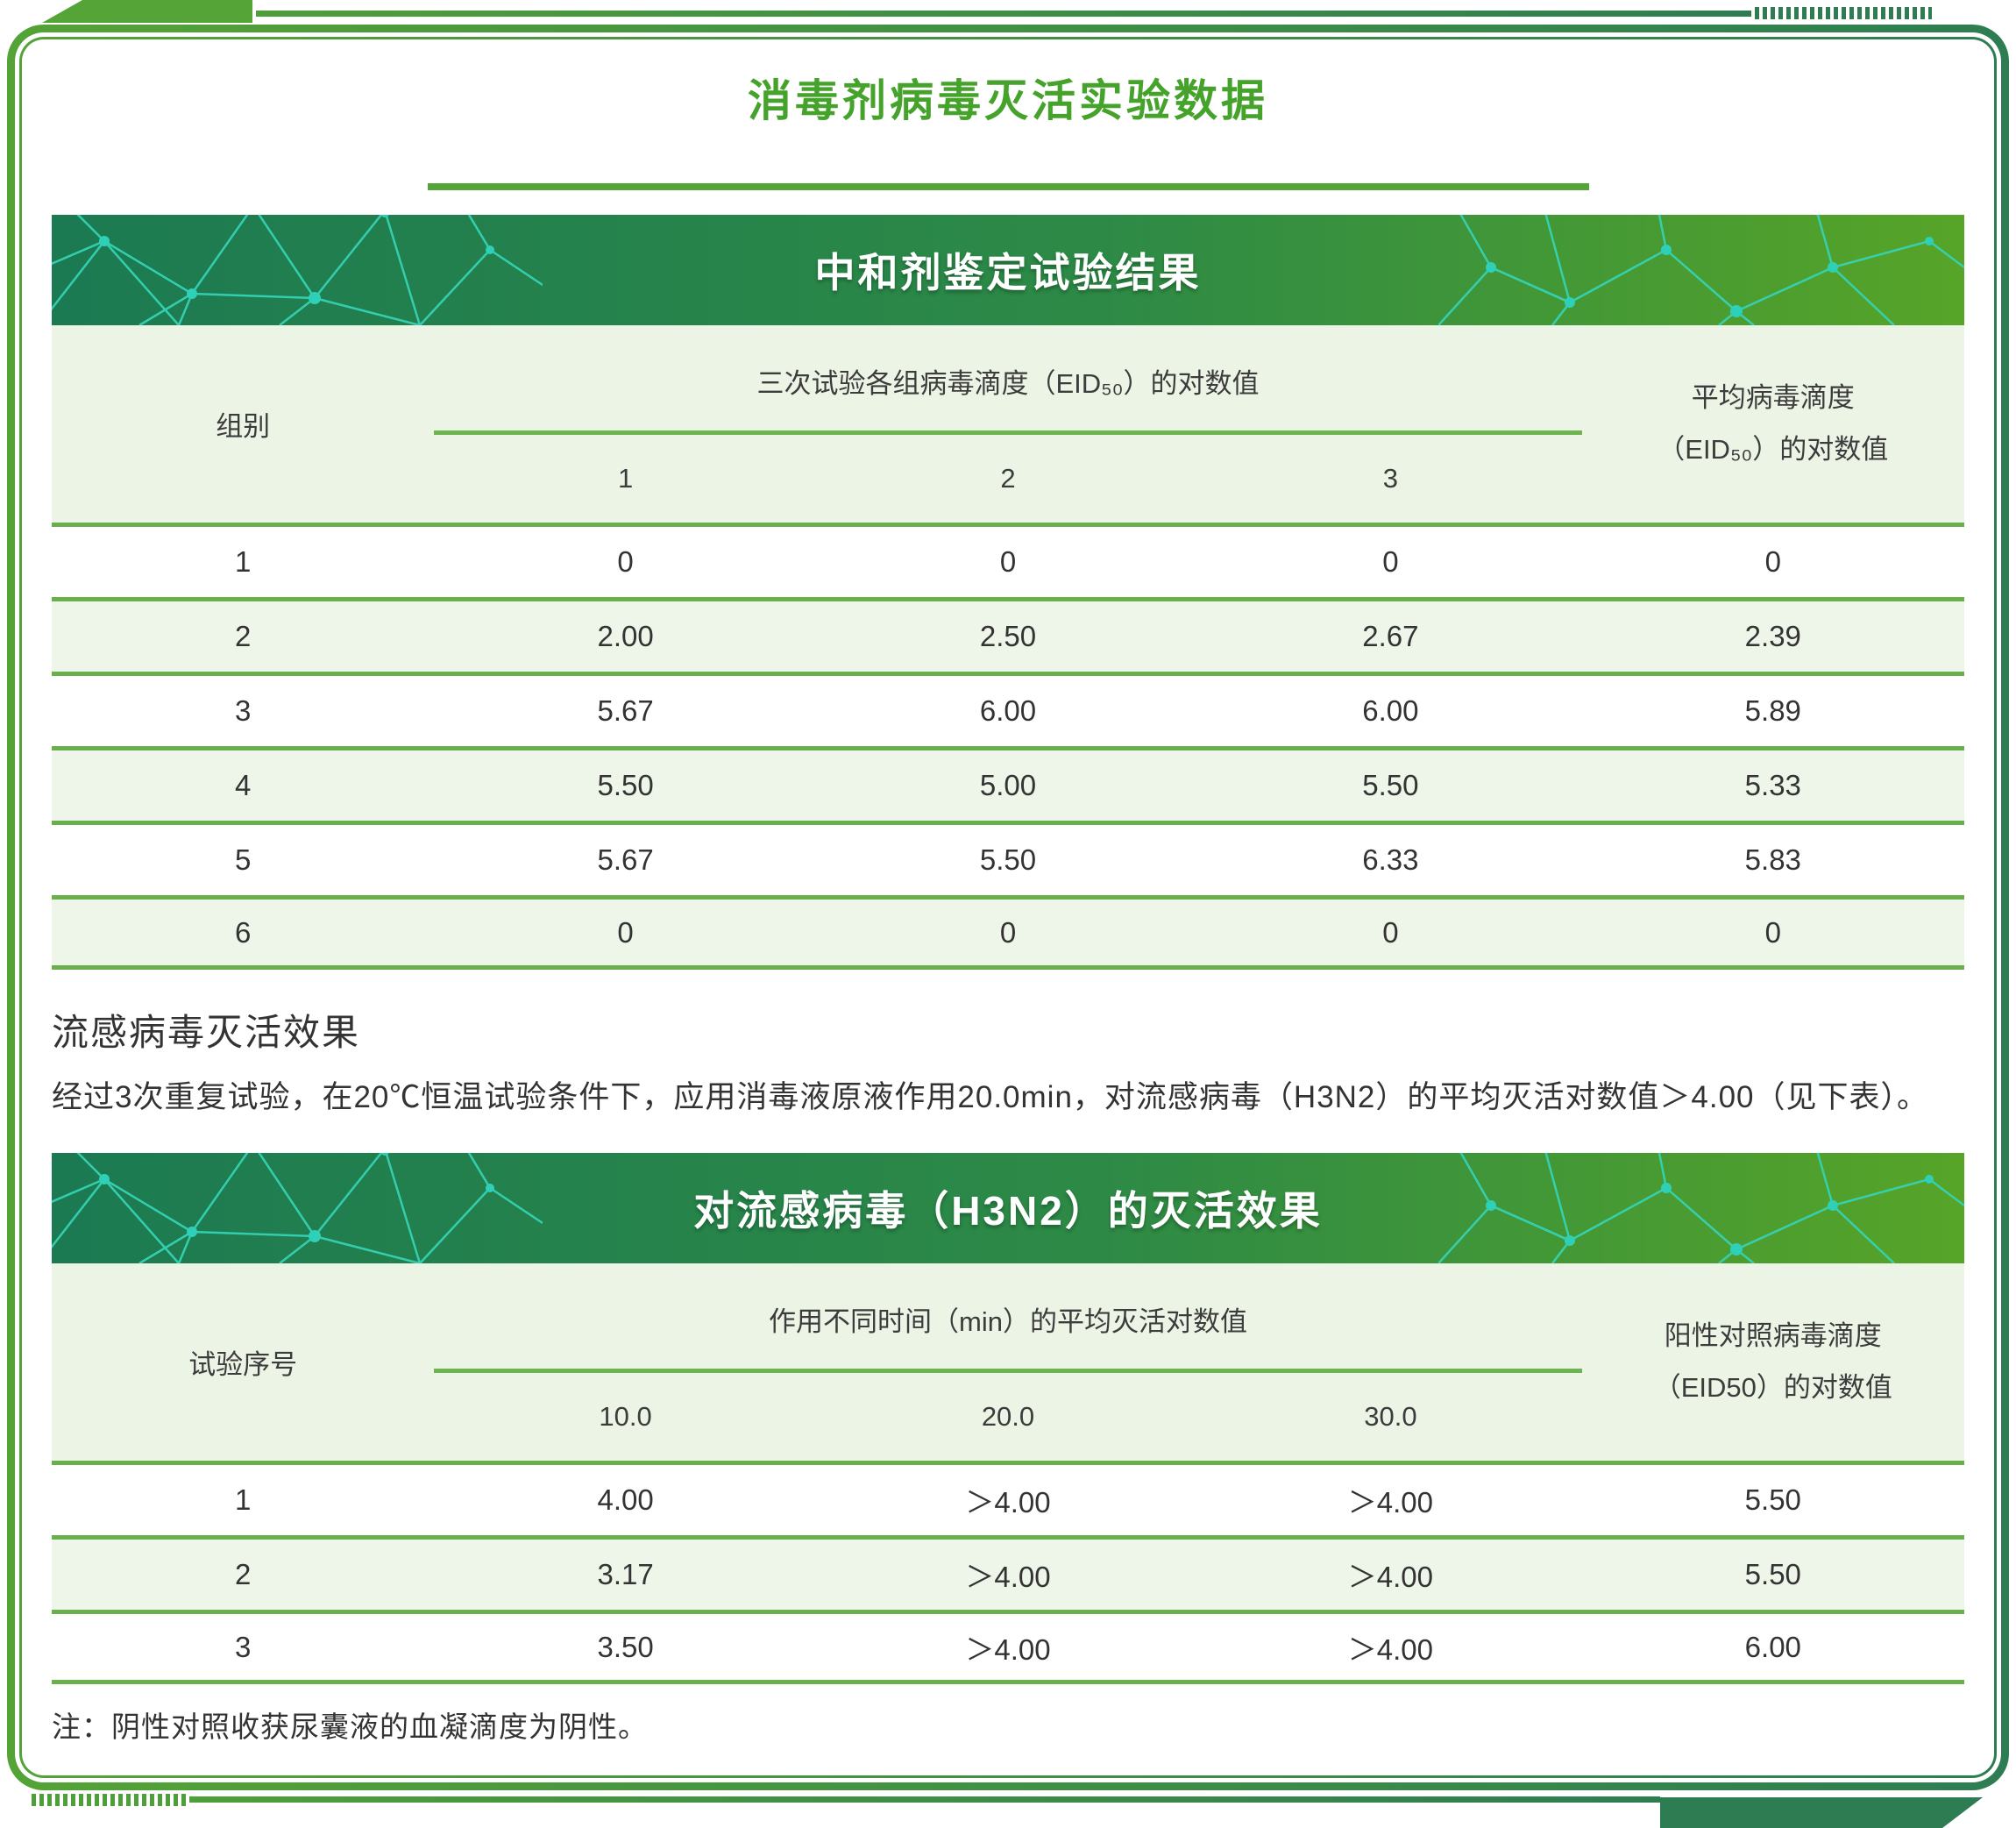 The height and width of the screenshot is (1828, 2016). I want to click on bottom-right-green-band, so click(1821, 1813).